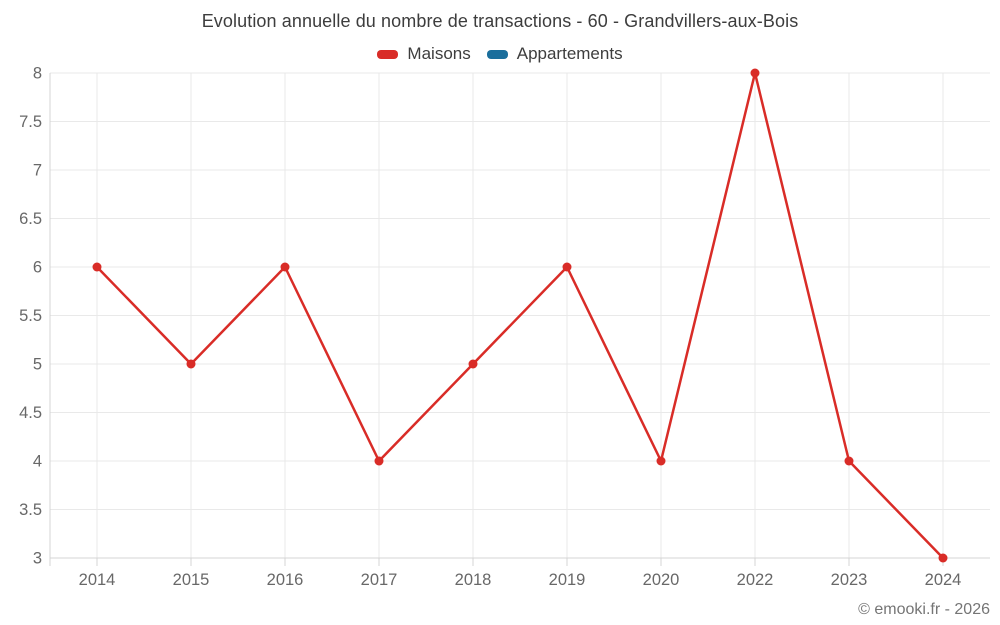 The width and height of the screenshot is (1000, 625). I want to click on x-axis-tick-label: 2022, so click(755, 580).